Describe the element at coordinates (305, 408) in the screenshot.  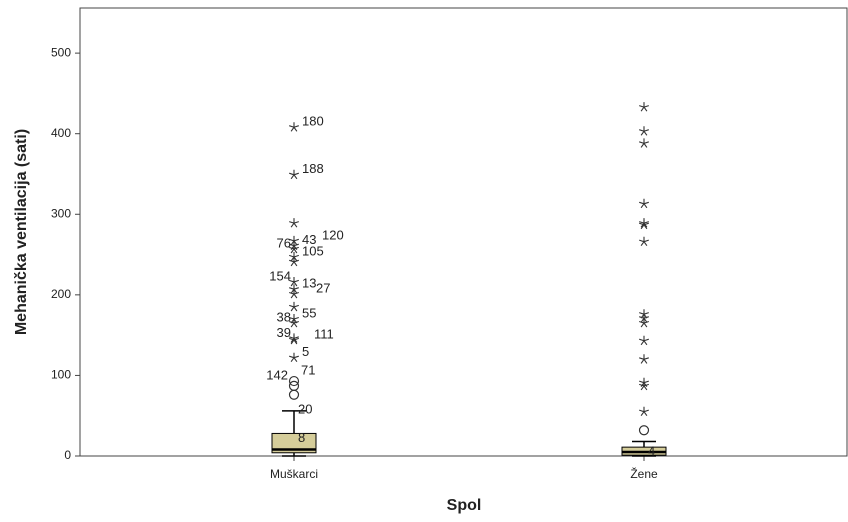
I see `point-label: 20` at that location.